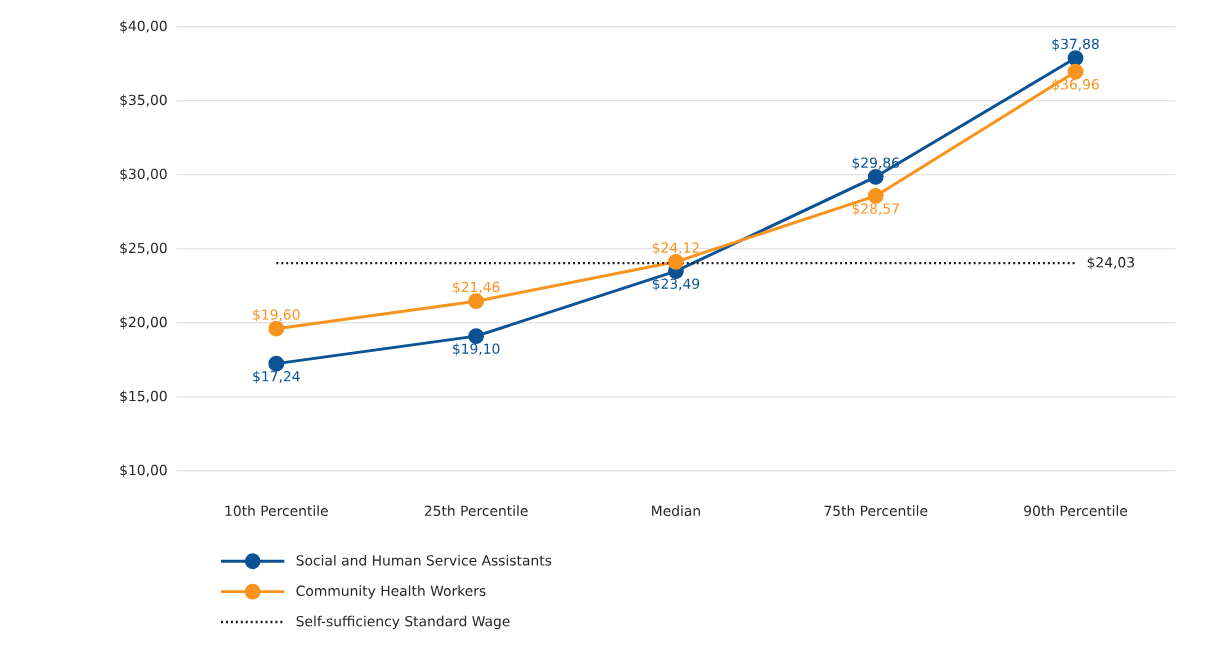  I want to click on x-tick-label: 10th Percentile, so click(276, 511).